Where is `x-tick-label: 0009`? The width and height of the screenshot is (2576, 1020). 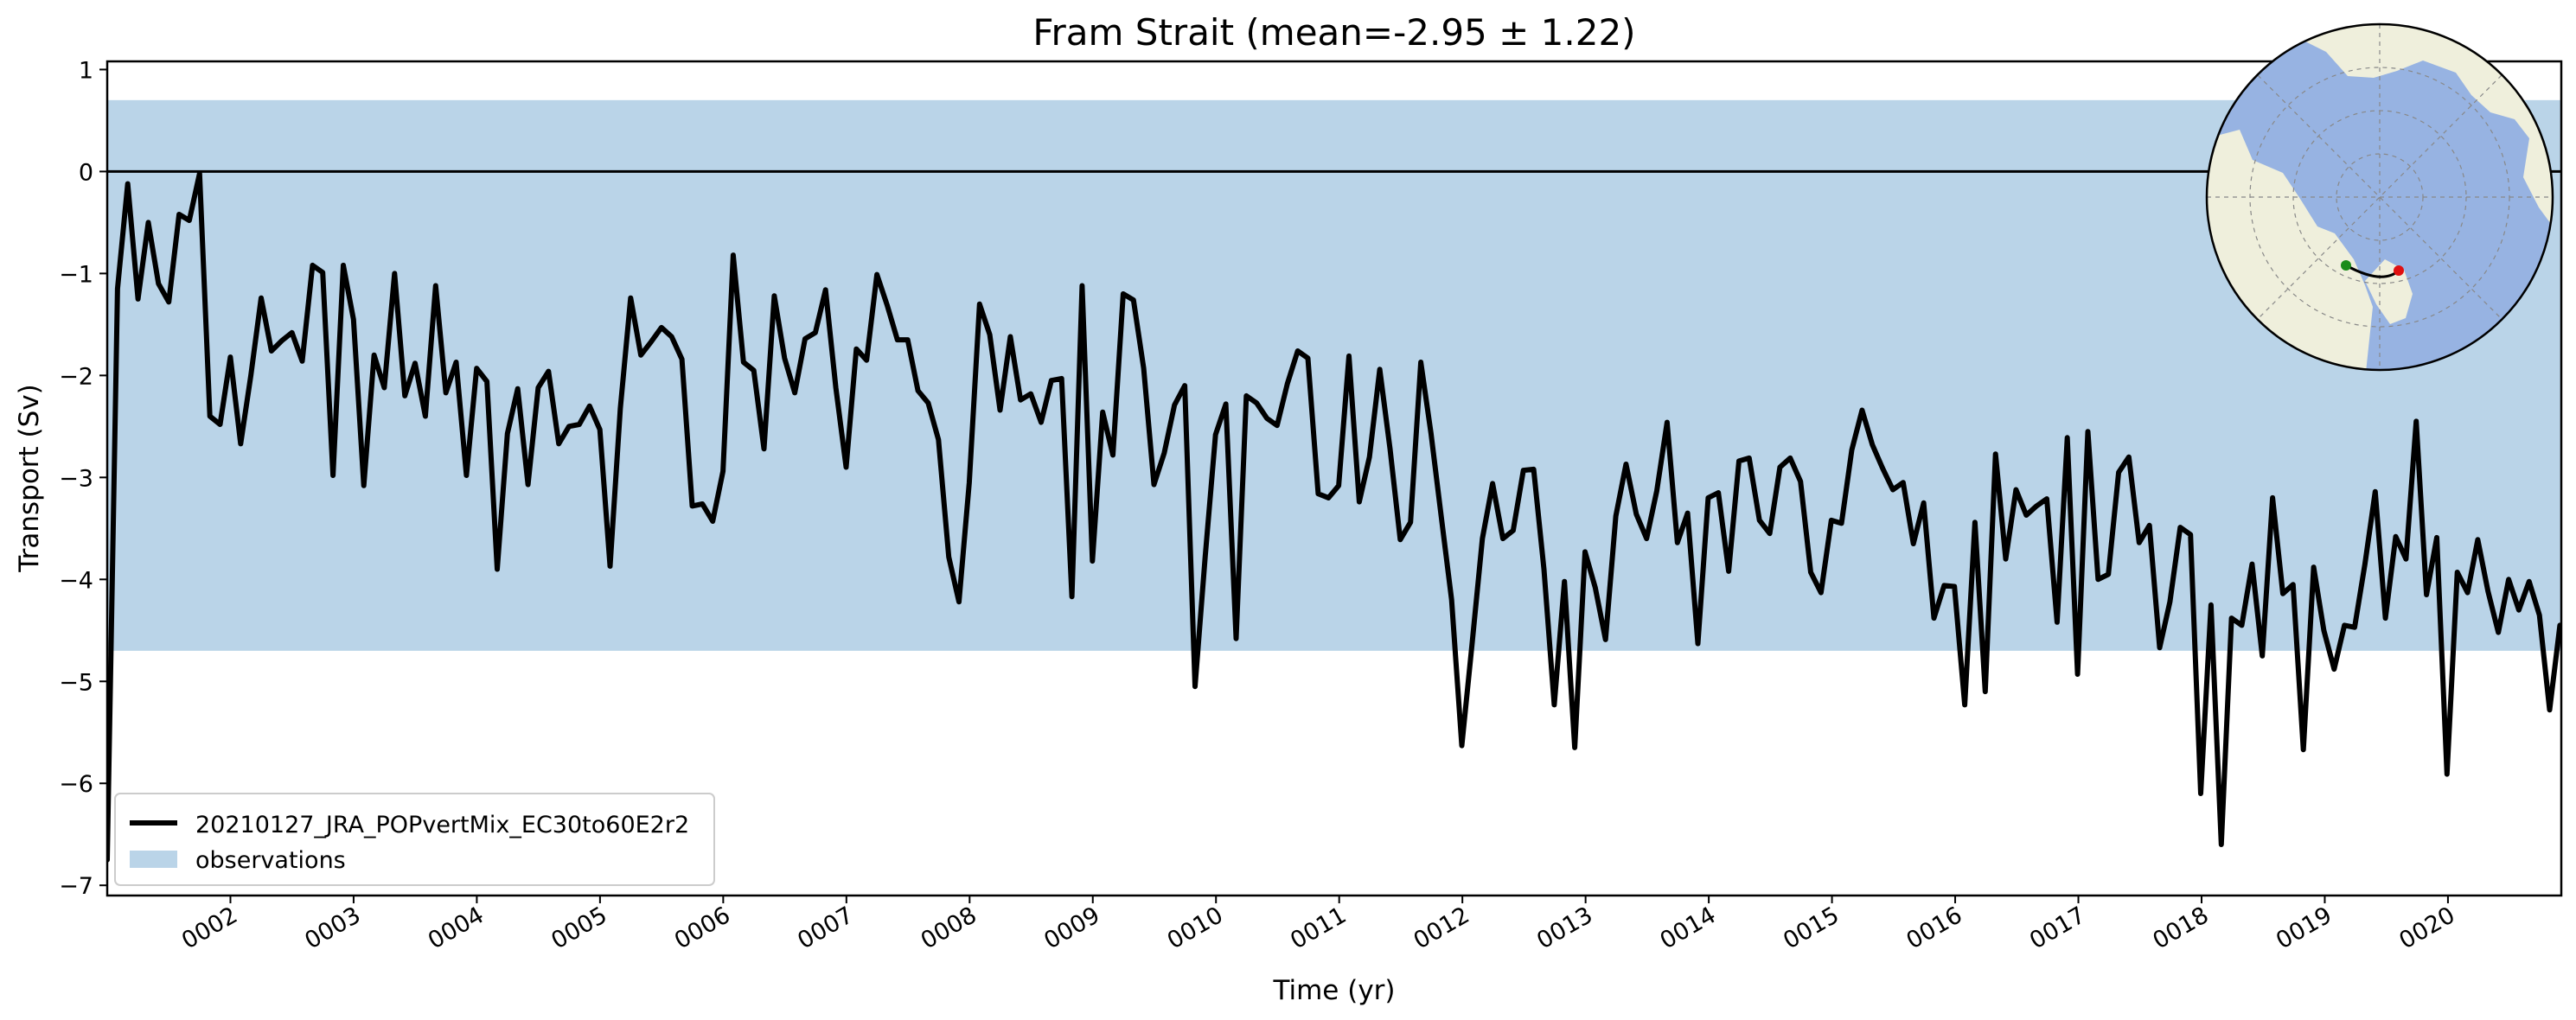 x-tick-label: 0009 is located at coordinates (1072, 928).